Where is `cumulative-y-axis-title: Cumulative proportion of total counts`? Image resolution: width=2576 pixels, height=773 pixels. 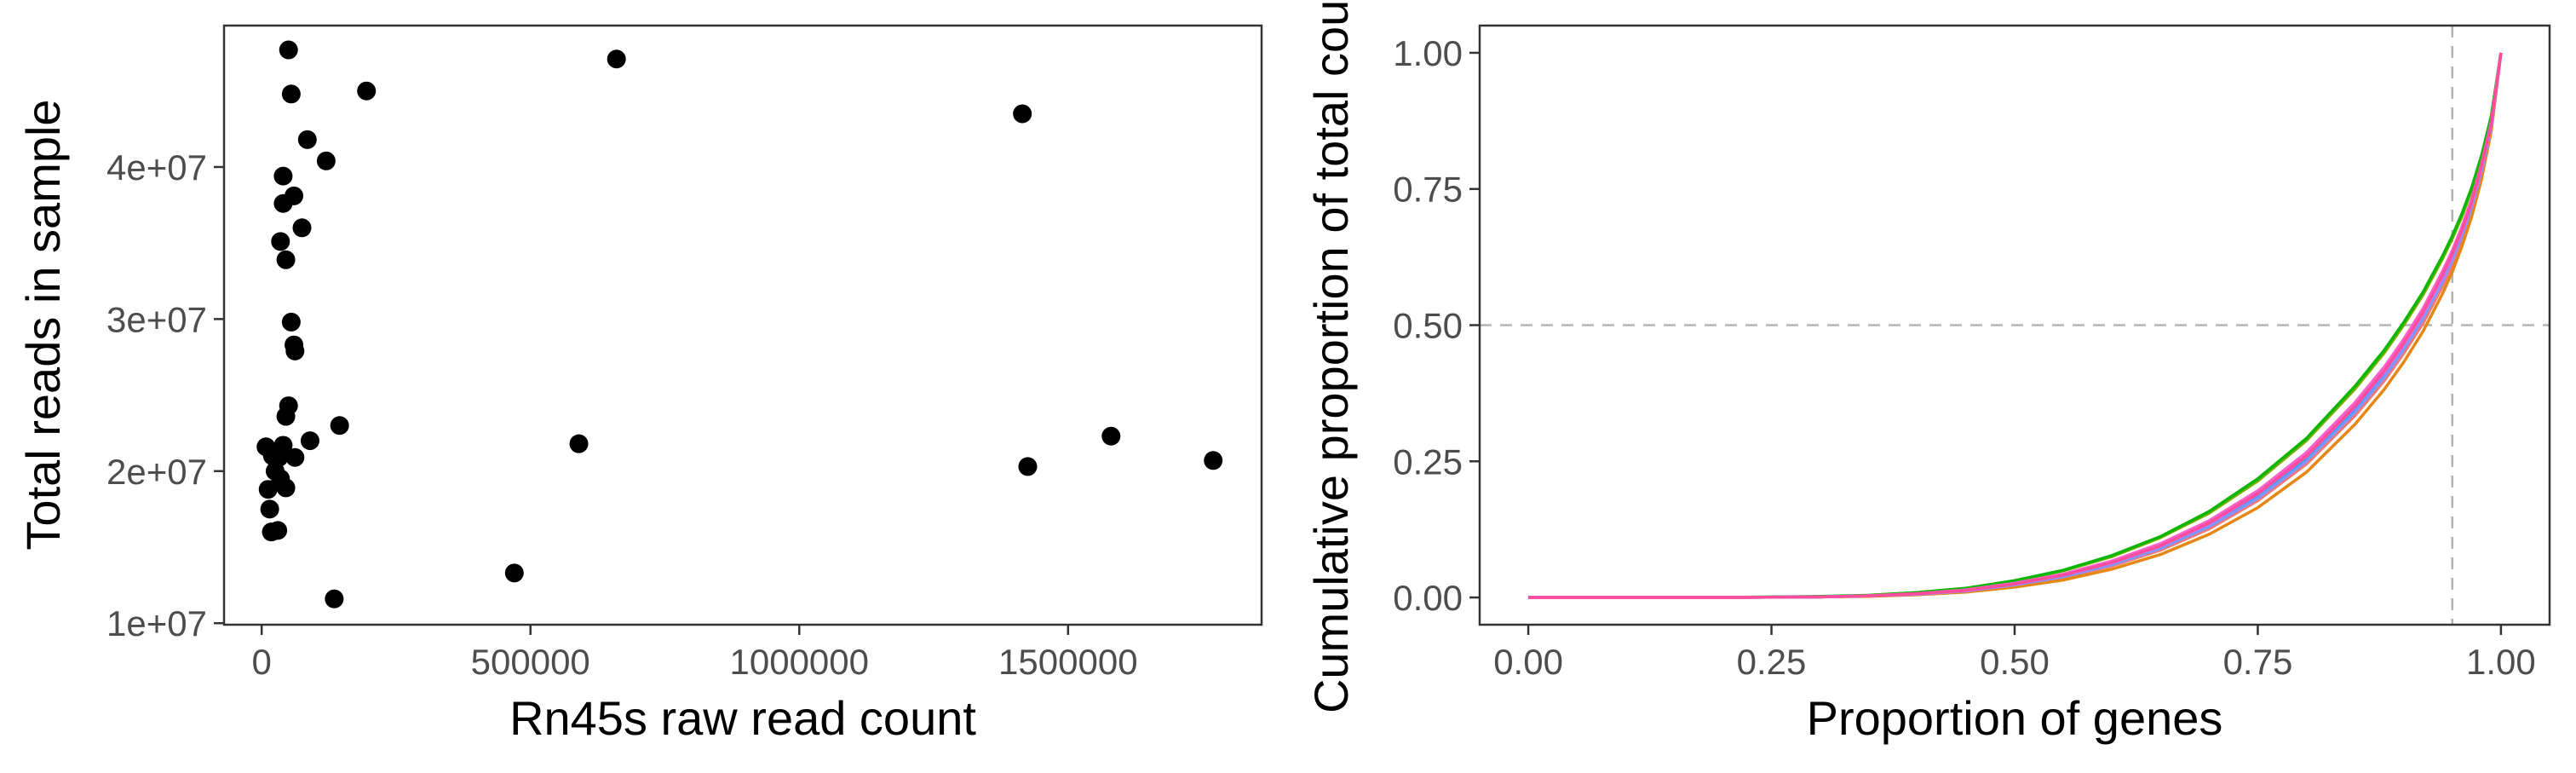 cumulative-y-axis-title: Cumulative proportion of total counts is located at coordinates (1331, 356).